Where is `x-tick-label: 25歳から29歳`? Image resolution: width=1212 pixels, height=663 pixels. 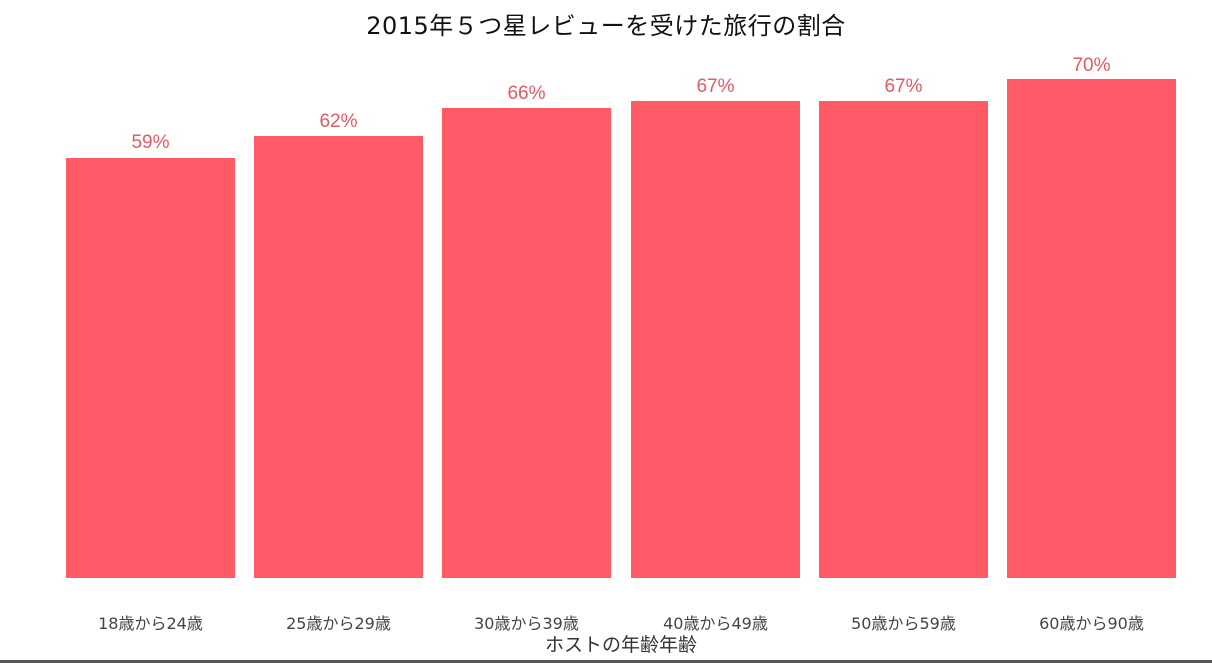 x-tick-label: 25歳から29歳 is located at coordinates (338, 623).